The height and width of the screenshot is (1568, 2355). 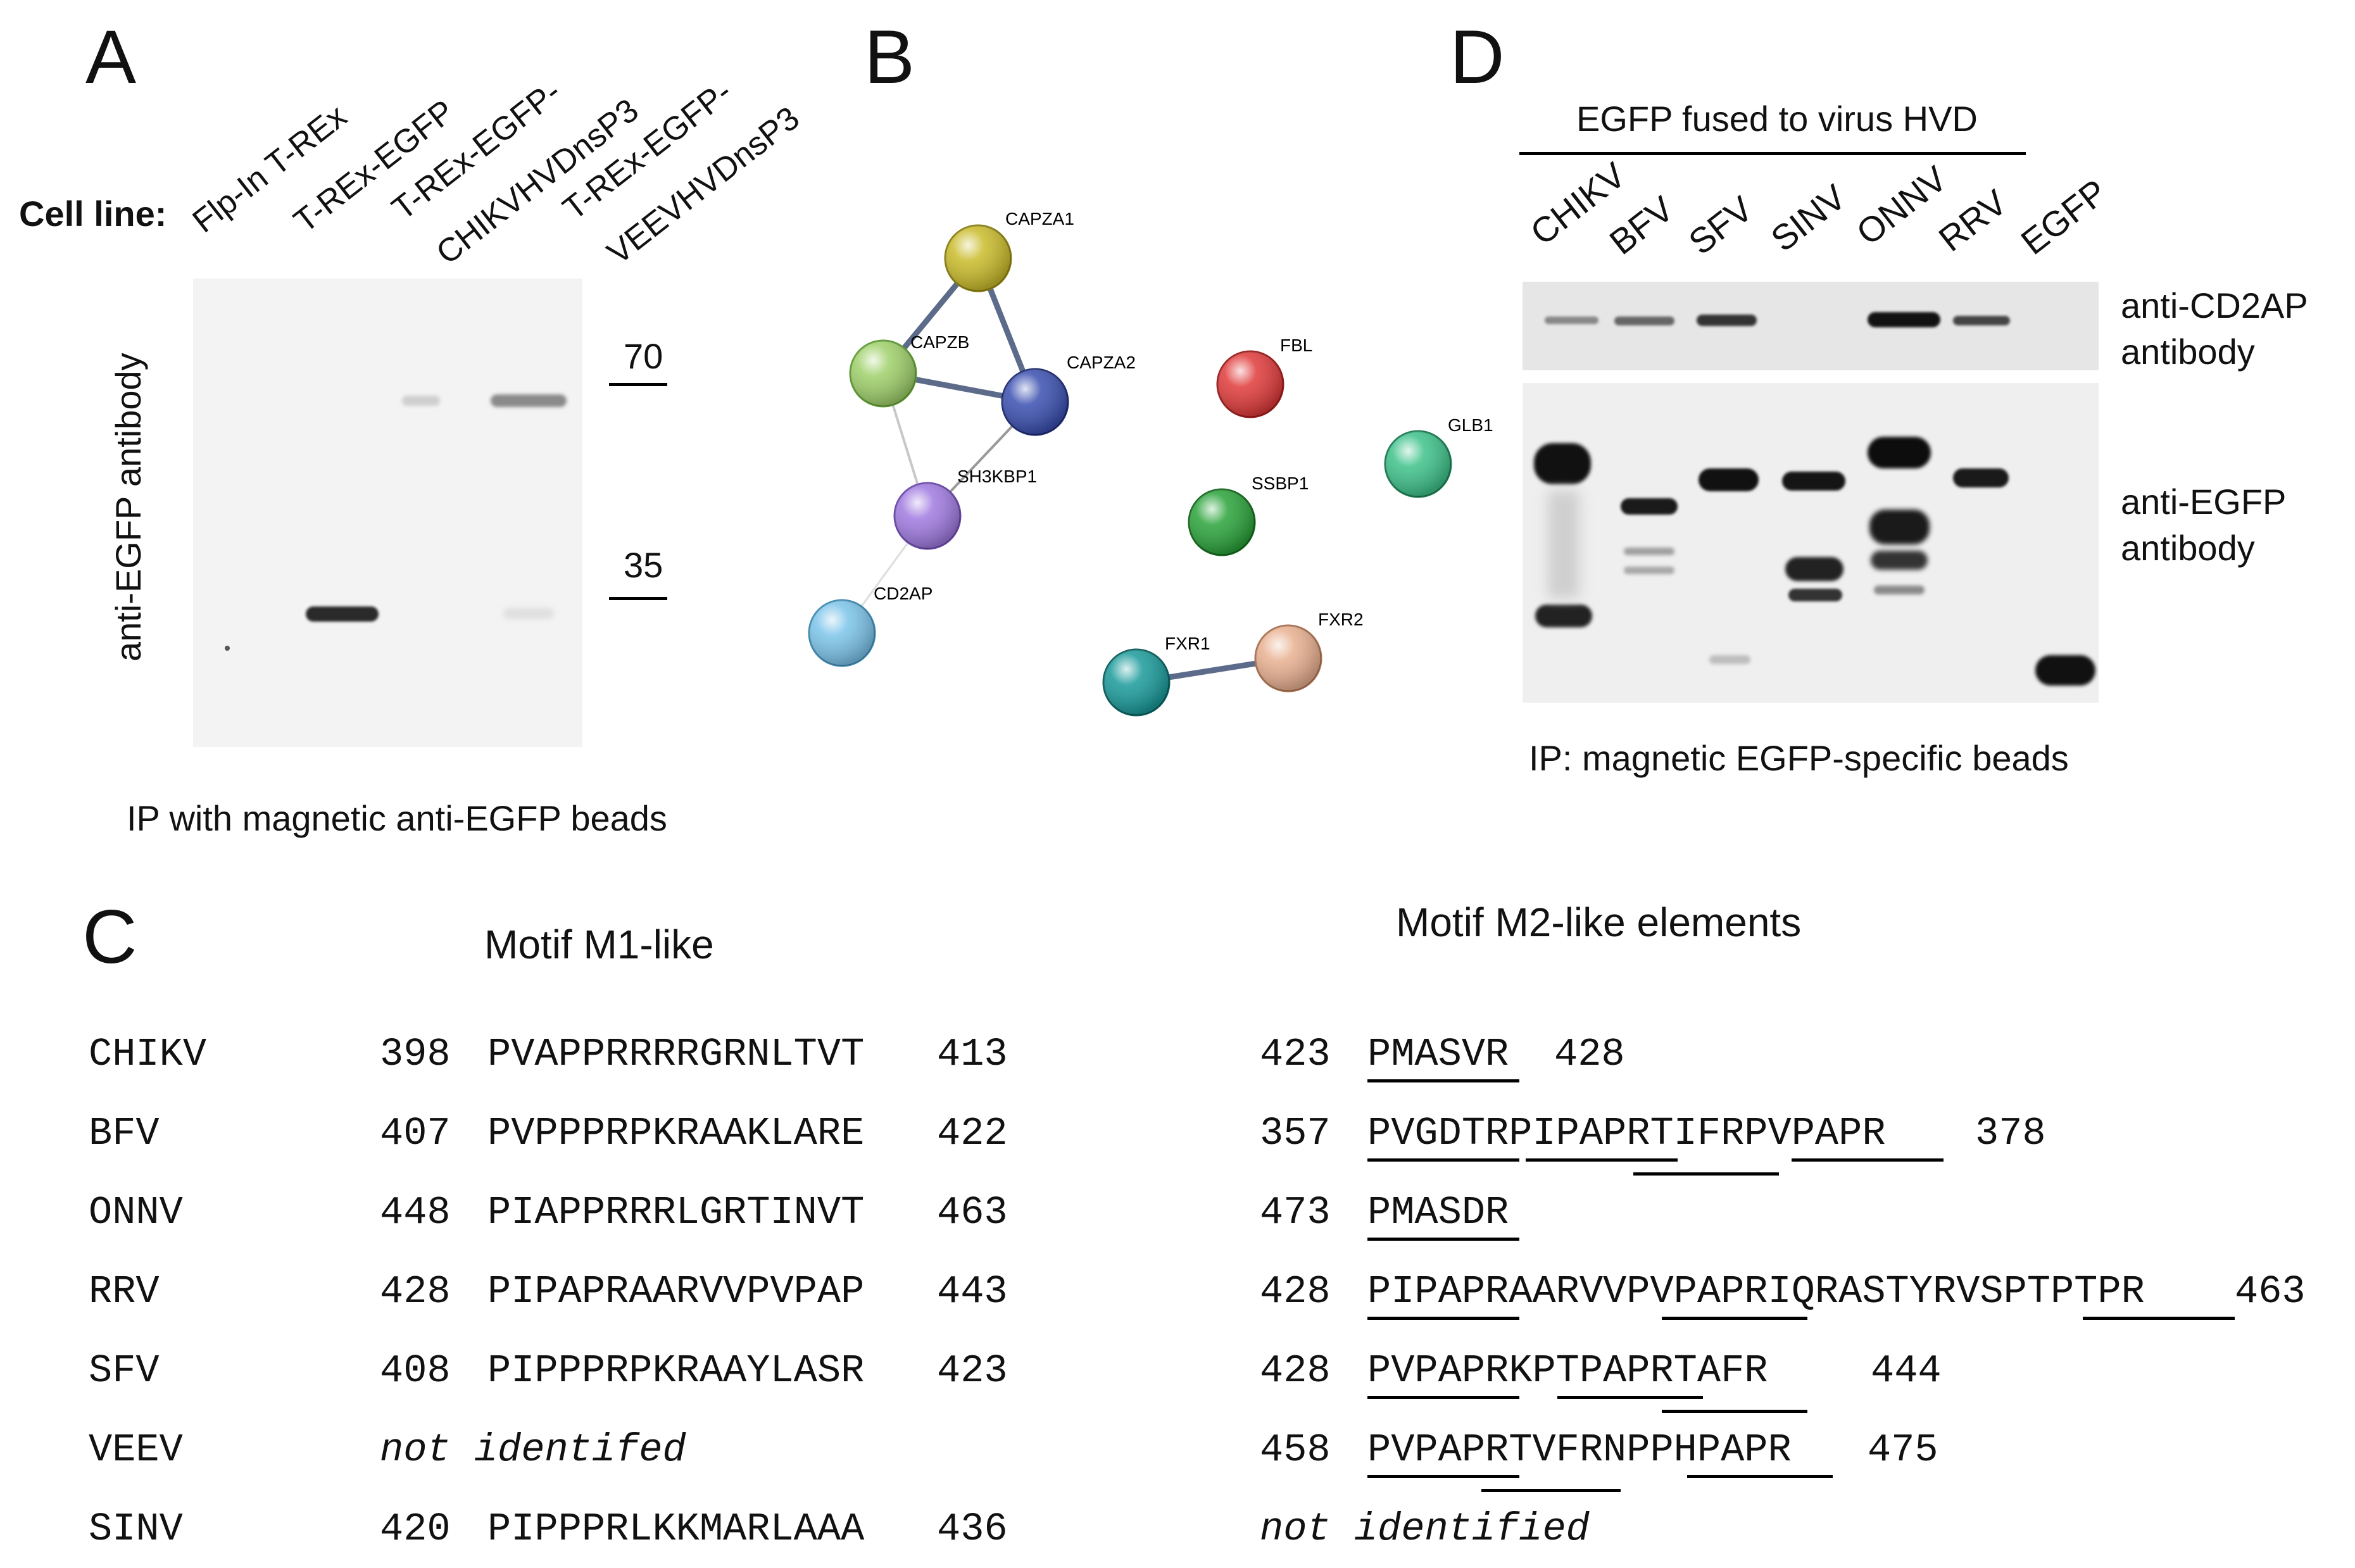 I want to click on row-veev-m1-seq: not identifed, so click(x=533, y=1450).